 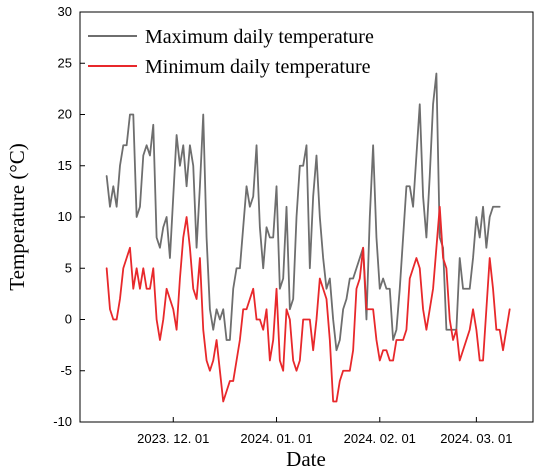 What do you see at coordinates (173, 438) in the screenshot?
I see `x-tick-label: 2023. 12. 01` at bounding box center [173, 438].